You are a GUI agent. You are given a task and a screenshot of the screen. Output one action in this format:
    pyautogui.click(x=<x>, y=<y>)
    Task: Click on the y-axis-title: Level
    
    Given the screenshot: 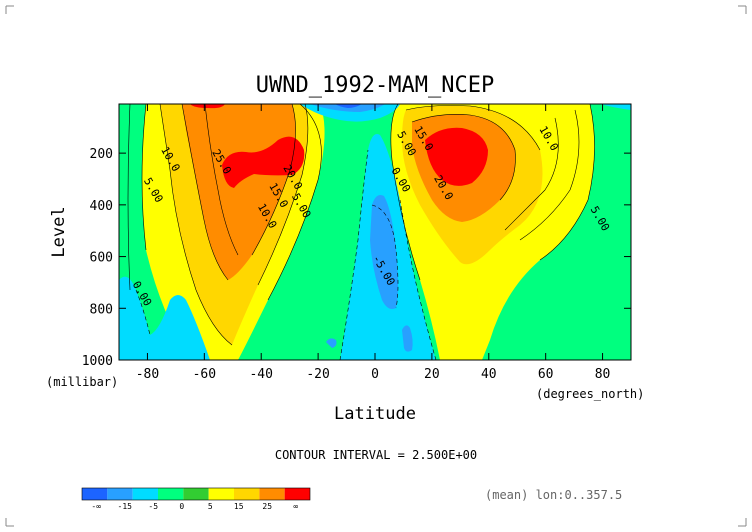 What is the action you would take?
    pyautogui.click(x=59, y=231)
    